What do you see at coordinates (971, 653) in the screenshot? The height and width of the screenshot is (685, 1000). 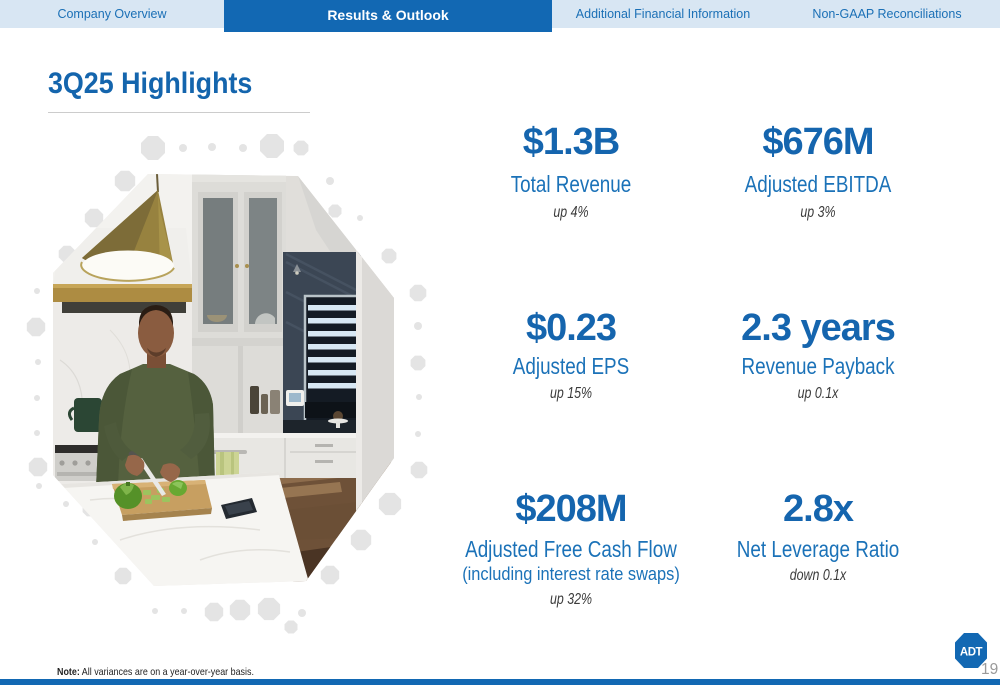 I see `svg-text: ADT` at bounding box center [971, 653].